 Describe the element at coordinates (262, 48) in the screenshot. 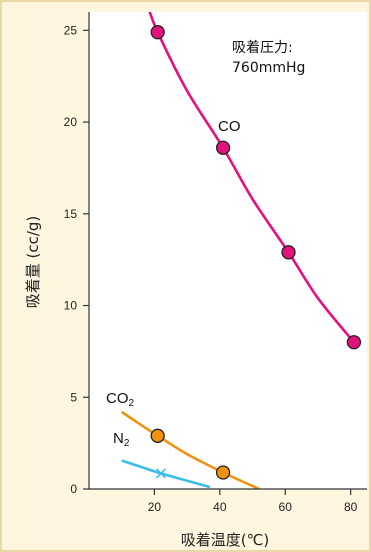

I see `annotation-line-1: 吸着圧力:` at that location.